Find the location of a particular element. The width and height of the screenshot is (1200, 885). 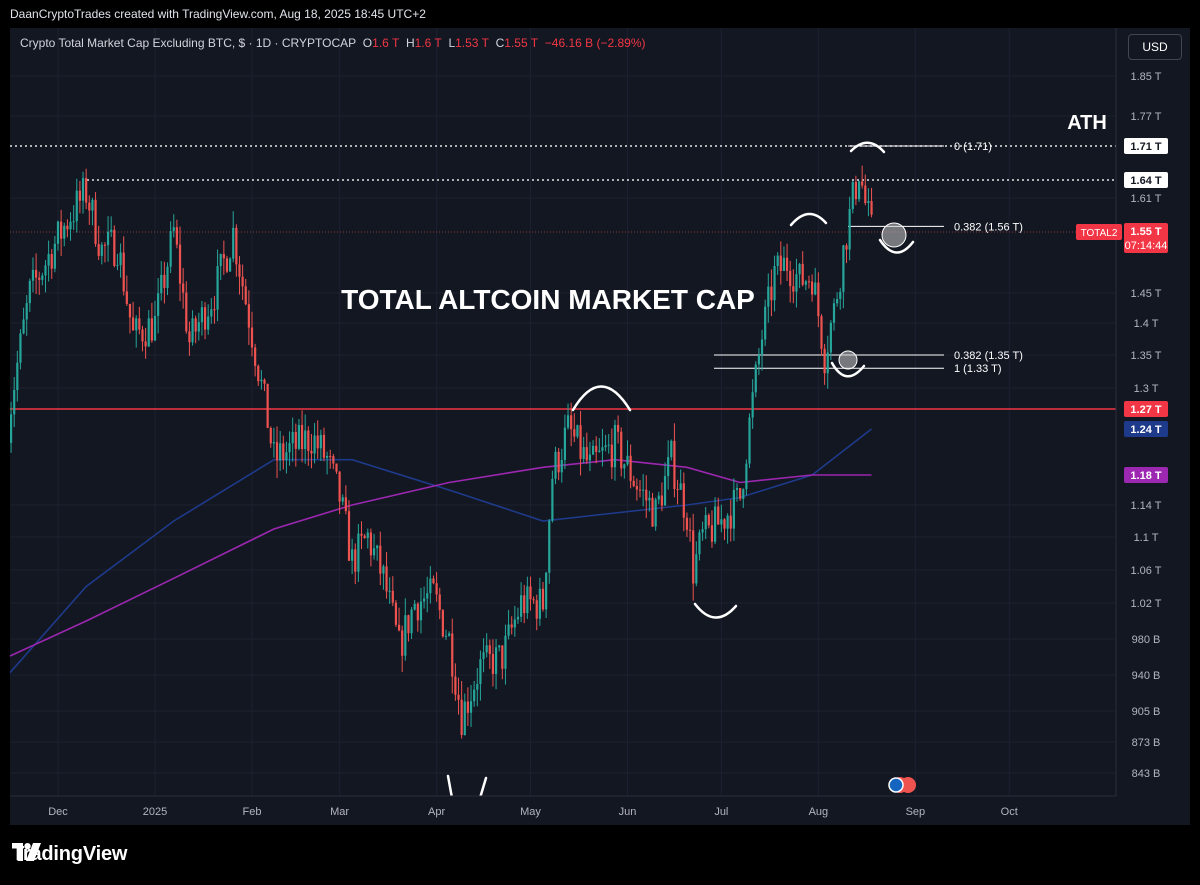

price-label: 1.24 T is located at coordinates (1145, 430).